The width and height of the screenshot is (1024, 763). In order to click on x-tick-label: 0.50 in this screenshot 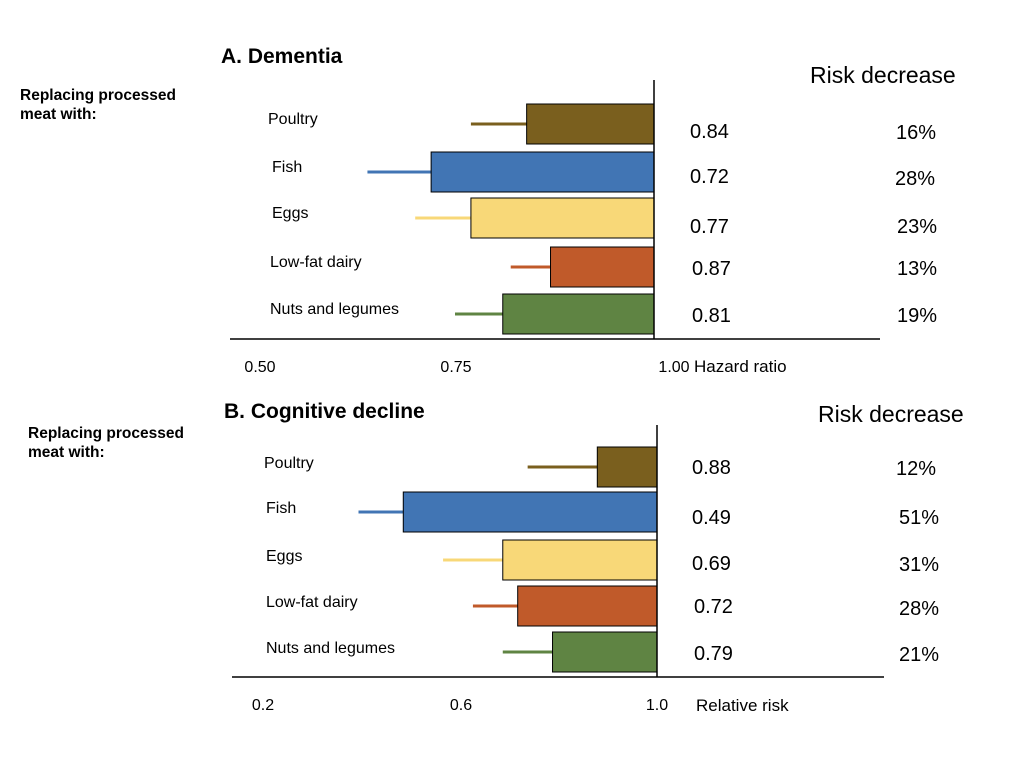, I will do `click(259, 367)`.